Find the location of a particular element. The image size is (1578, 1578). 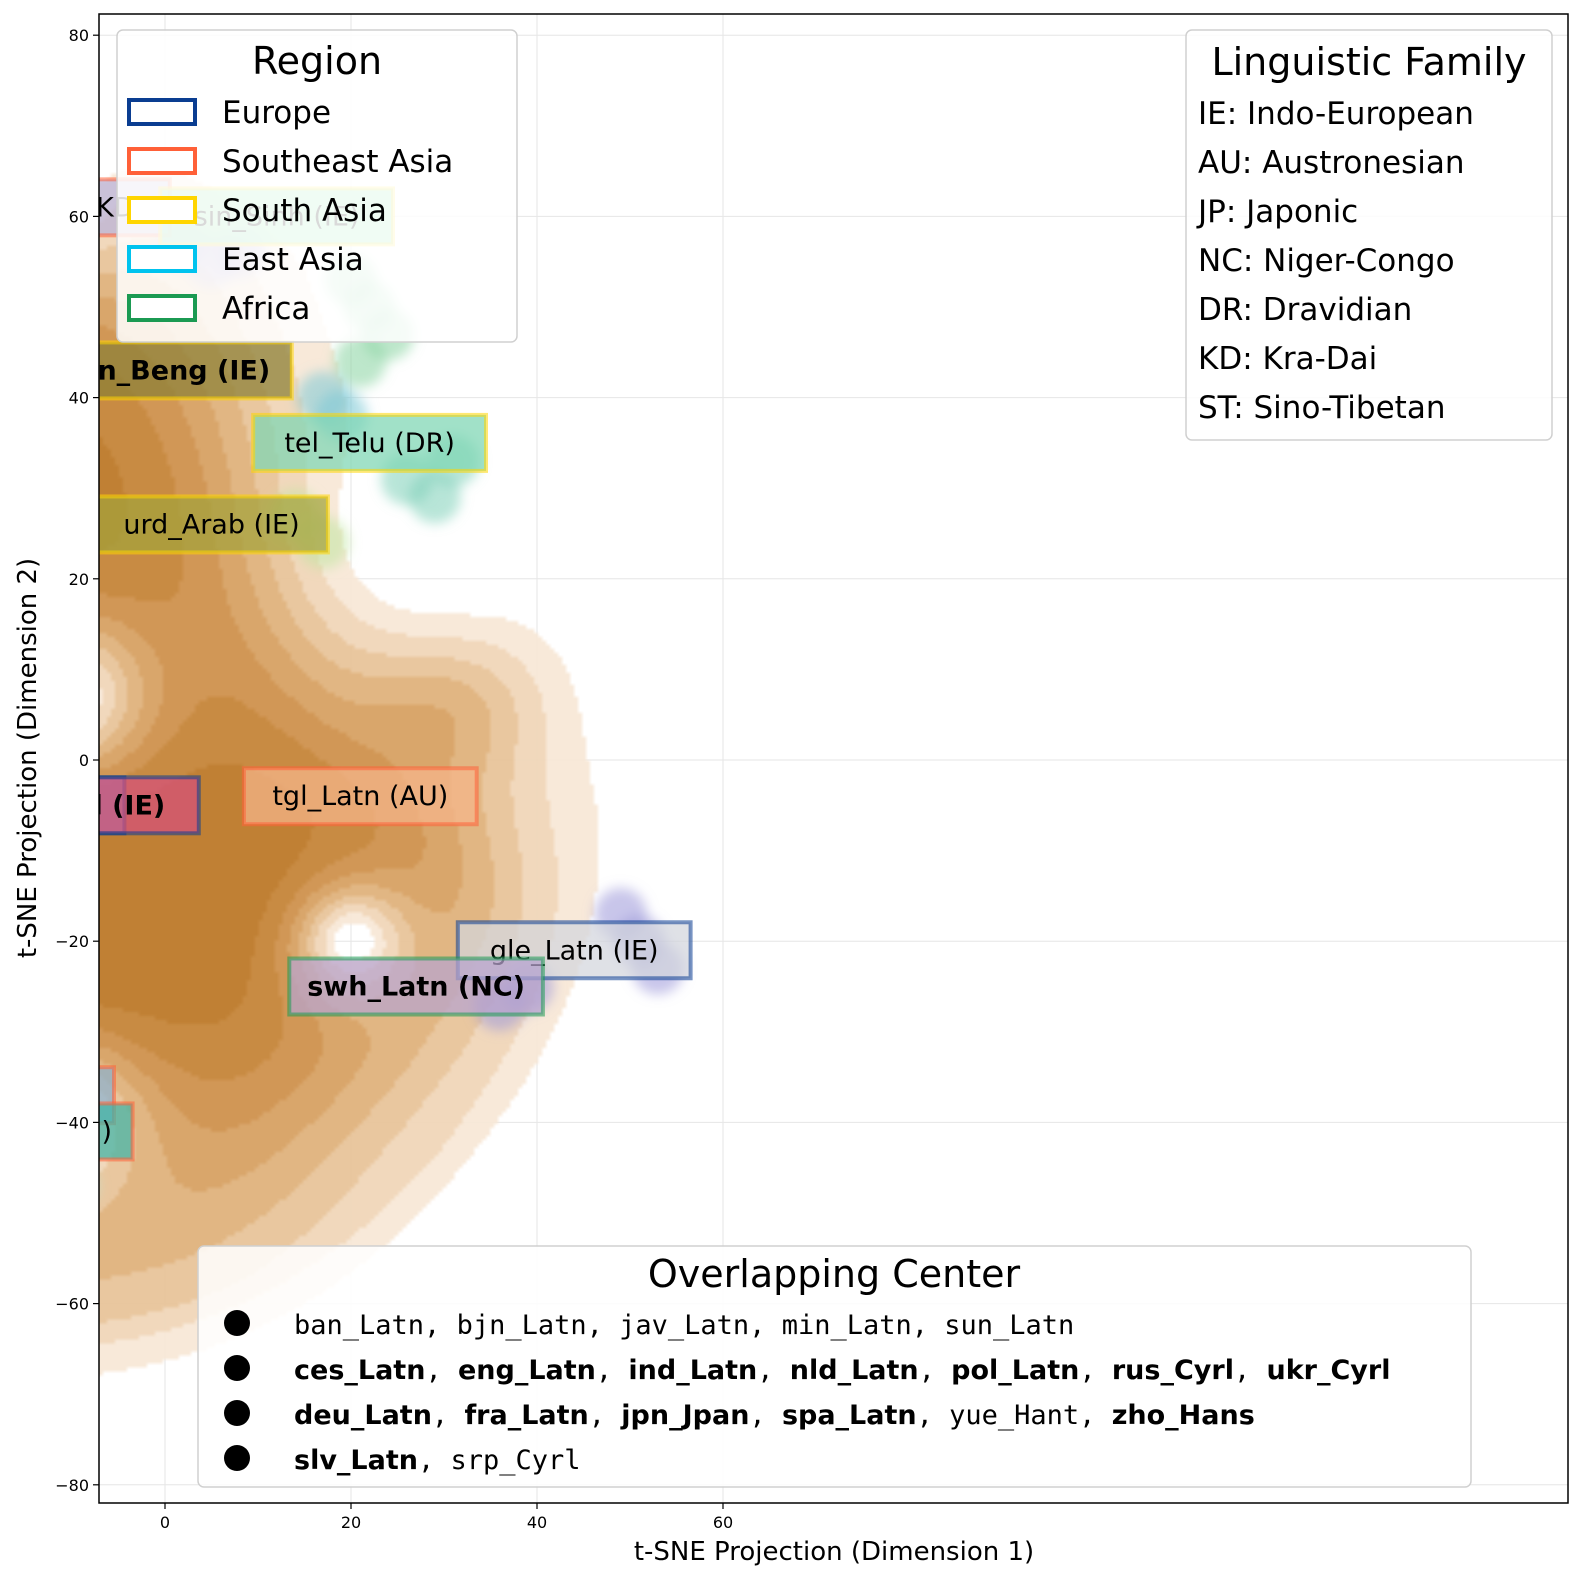

overlap-language: jav_Latn is located at coordinates (684, 1325).